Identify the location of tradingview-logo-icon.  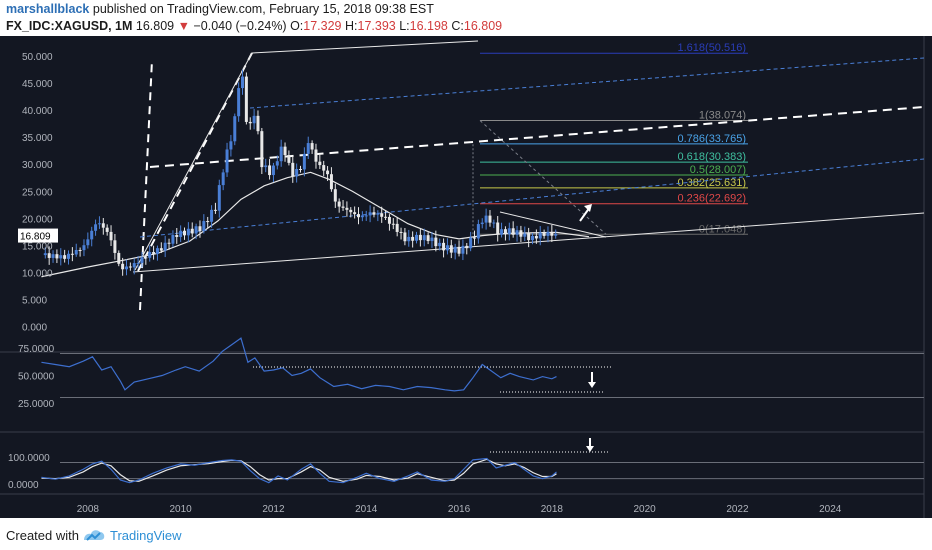
(94, 535).